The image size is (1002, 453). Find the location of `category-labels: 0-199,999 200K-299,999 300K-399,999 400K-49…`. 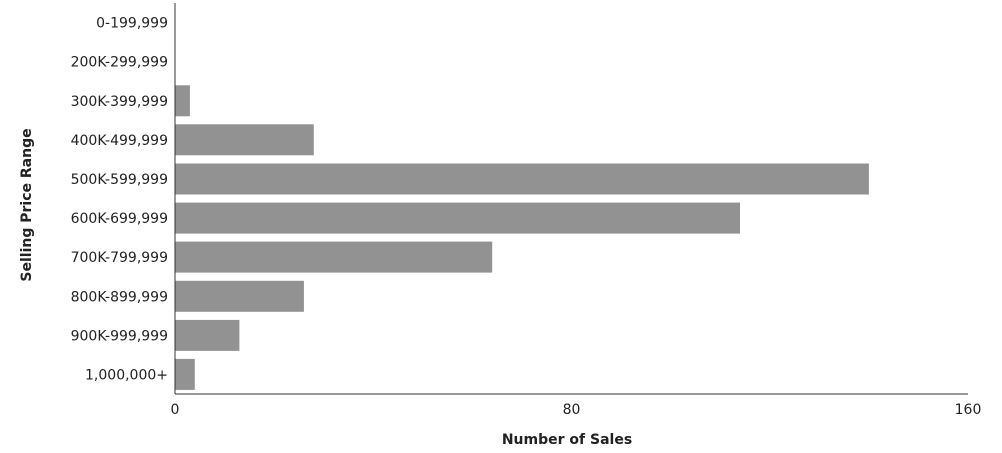

category-labels: 0-199,999 200K-299,999 300K-399,999 400K-49… is located at coordinates (119, 200).